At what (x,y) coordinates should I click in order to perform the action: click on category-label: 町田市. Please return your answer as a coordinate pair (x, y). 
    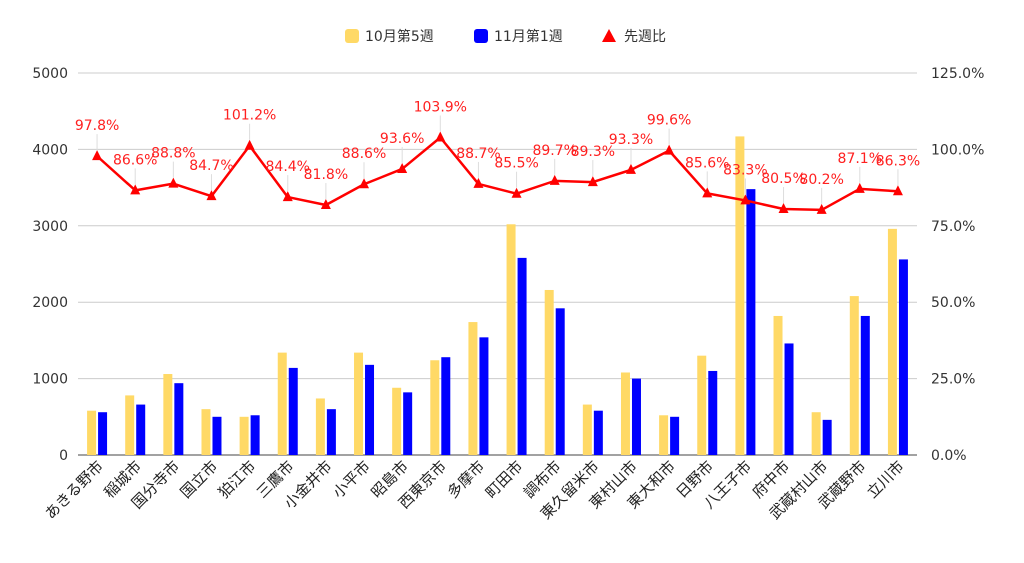
    Looking at the image, I should click on (504, 479).